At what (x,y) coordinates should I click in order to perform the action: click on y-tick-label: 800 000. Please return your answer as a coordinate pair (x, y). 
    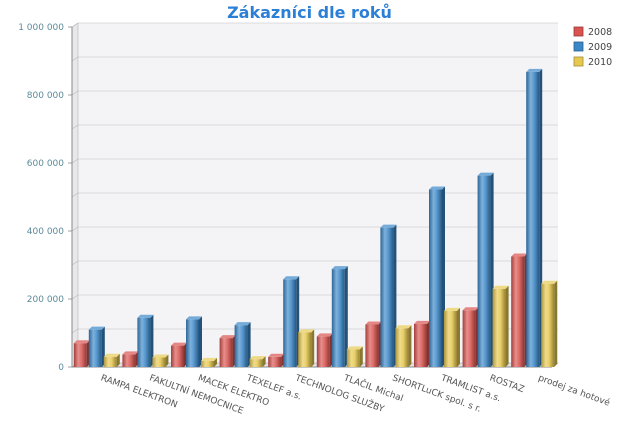
    Looking at the image, I should click on (45, 96).